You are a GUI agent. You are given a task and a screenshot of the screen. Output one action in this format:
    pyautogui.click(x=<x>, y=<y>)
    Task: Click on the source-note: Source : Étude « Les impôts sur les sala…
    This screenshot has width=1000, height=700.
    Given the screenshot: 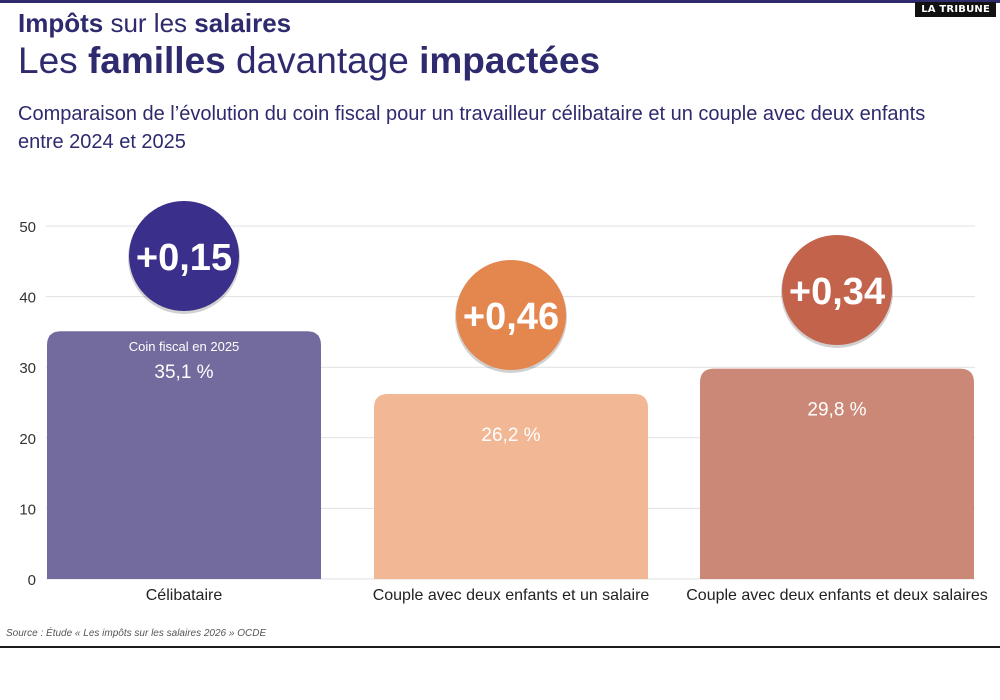 What is the action you would take?
    pyautogui.click(x=136, y=633)
    